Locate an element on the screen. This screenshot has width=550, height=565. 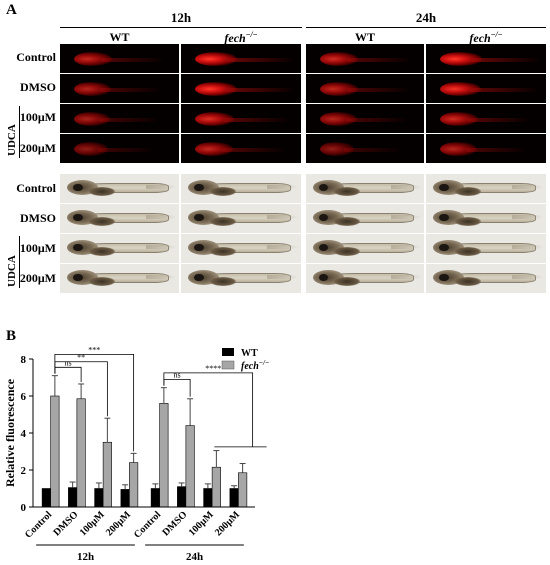
x-tick-label-1: DMSO is located at coordinates (66, 523).